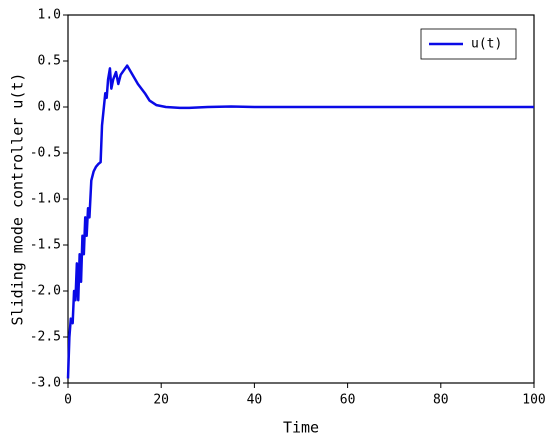  What do you see at coordinates (45, 245) in the screenshot?
I see `y-tick-label: -1.5` at bounding box center [45, 245].